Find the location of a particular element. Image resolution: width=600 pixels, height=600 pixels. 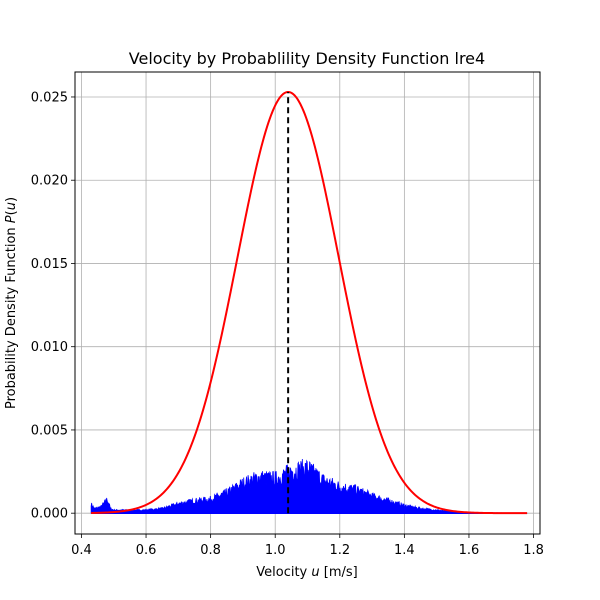

y-tick-label: 0.000 is located at coordinates (49, 514).